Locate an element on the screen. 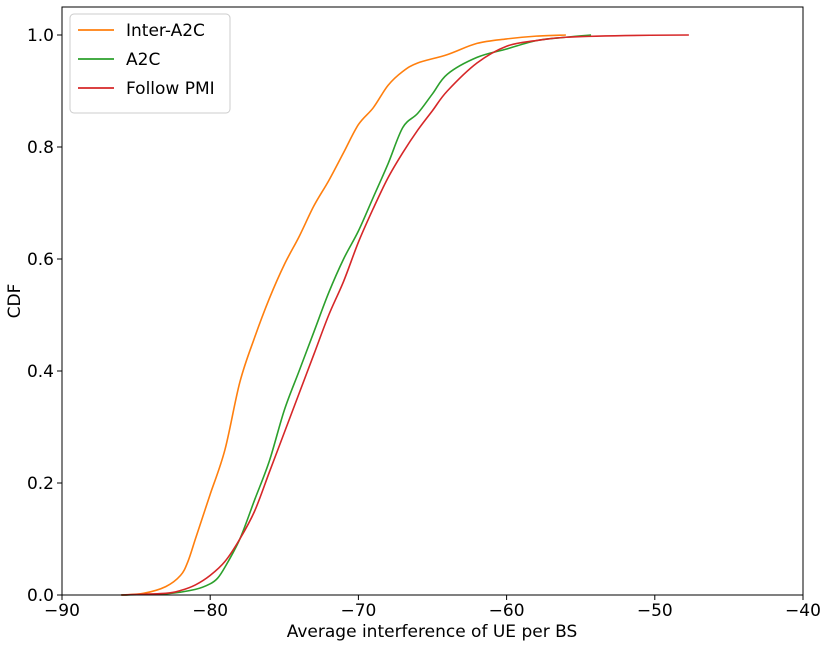 The width and height of the screenshot is (828, 646). y-axis-label: CDF is located at coordinates (15, 301).